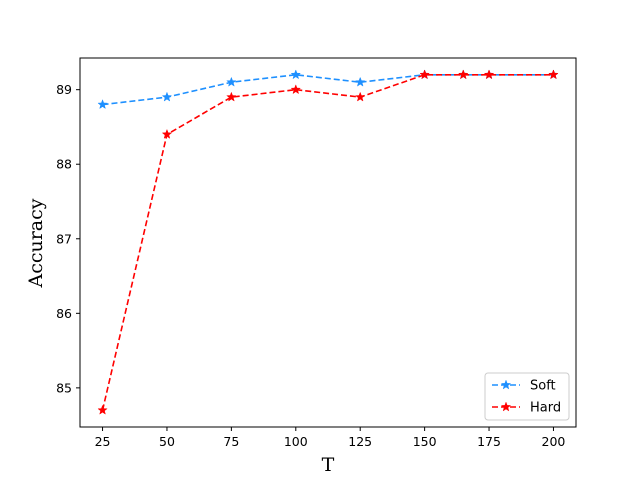 Image resolution: width=640 pixels, height=480 pixels. I want to click on legend-label: Hard, so click(545, 408).